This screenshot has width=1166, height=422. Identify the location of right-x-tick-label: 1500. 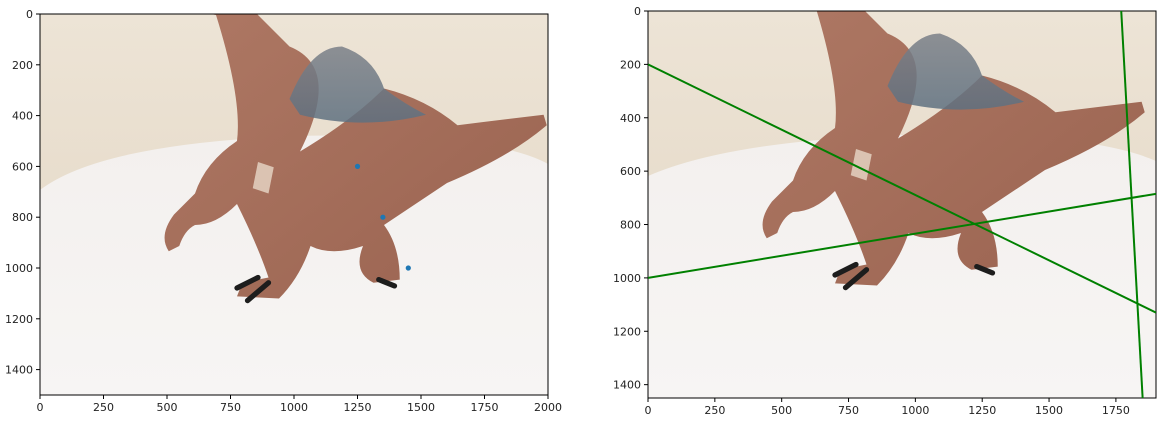
(1049, 410).